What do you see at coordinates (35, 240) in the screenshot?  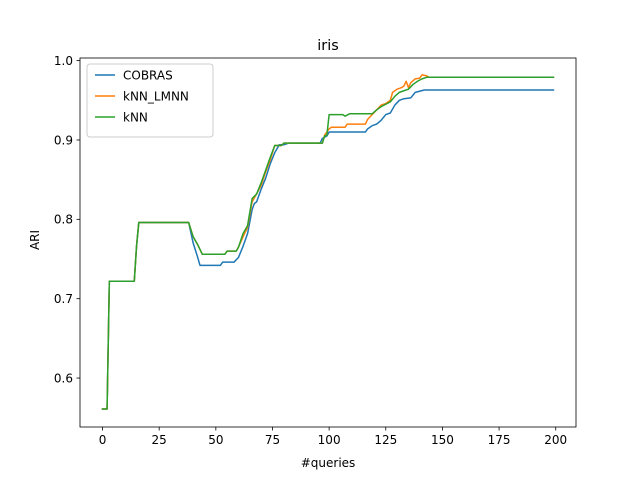 I see `y-axis-label: ARI` at bounding box center [35, 240].